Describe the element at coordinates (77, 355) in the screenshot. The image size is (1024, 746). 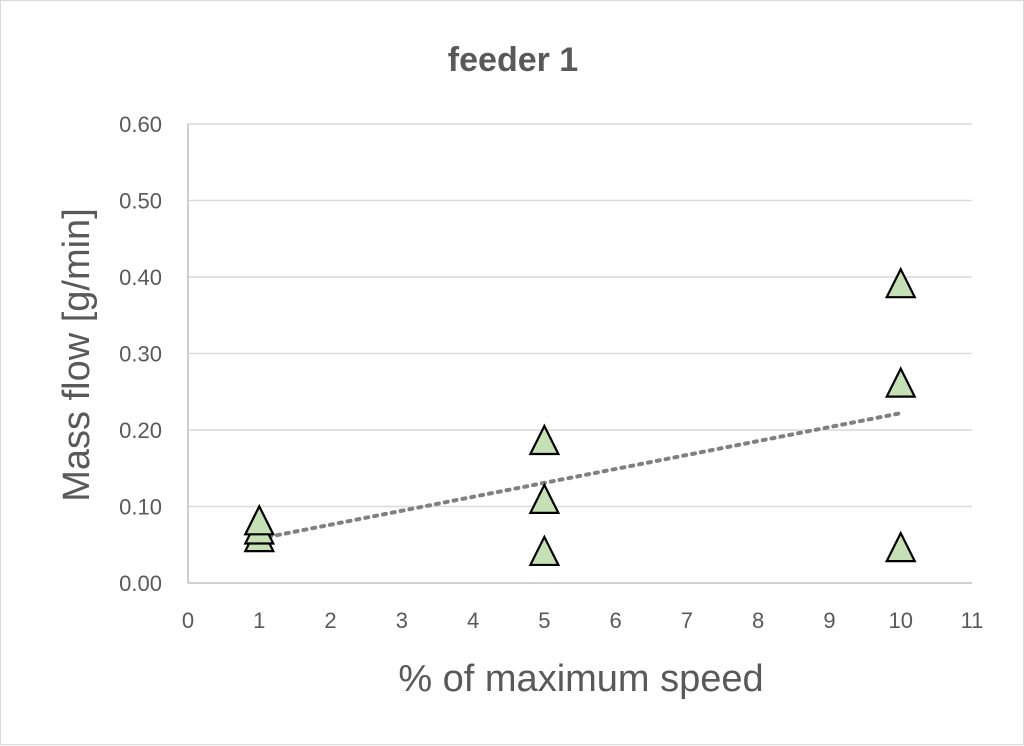
I see `y-axis-label: Mass flow [g/min]` at that location.